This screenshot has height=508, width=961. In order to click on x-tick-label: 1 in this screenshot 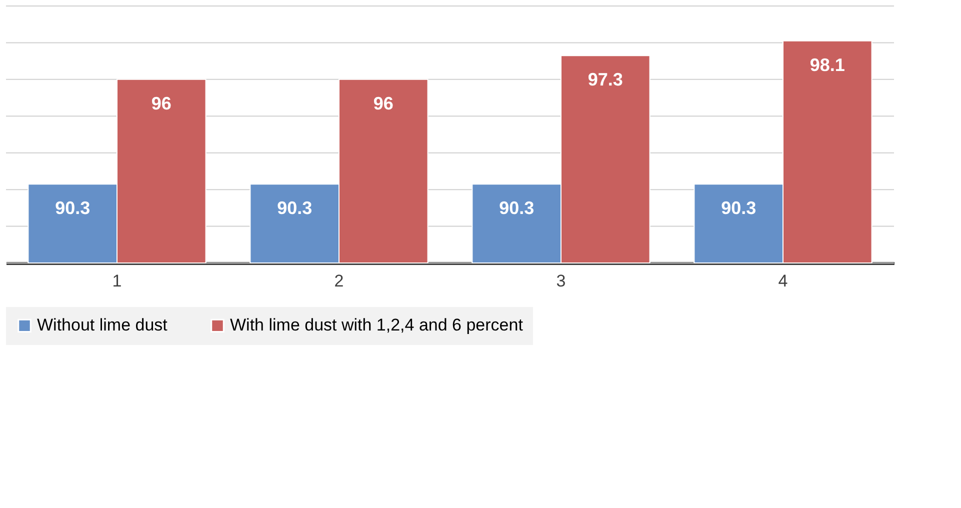, I will do `click(117, 281)`.